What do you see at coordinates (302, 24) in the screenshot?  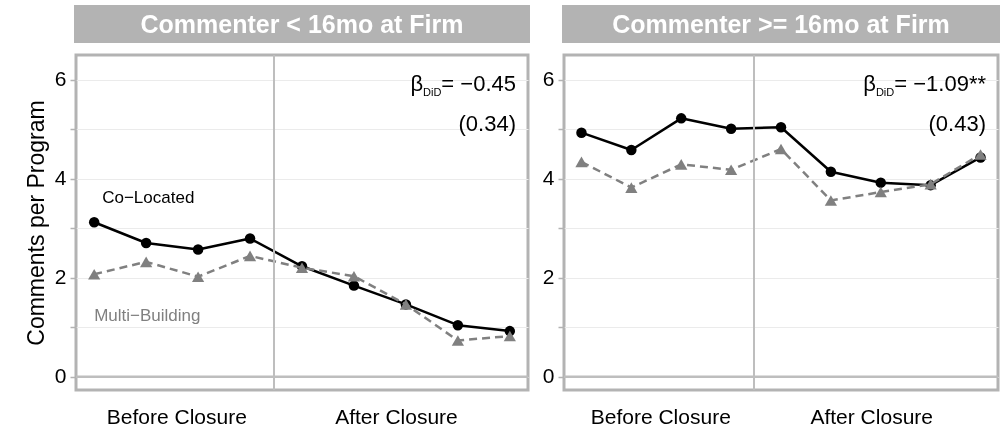 I see `chart-title: Commenter < 16mo at Firm` at bounding box center [302, 24].